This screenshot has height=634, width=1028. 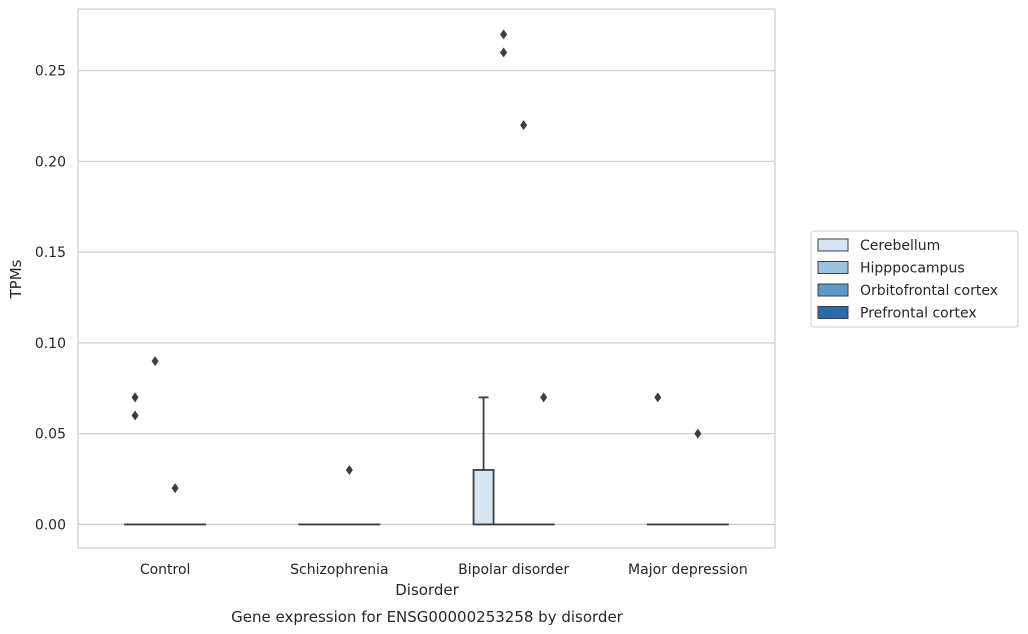 What do you see at coordinates (483, 497) in the screenshot?
I see `box-body` at bounding box center [483, 497].